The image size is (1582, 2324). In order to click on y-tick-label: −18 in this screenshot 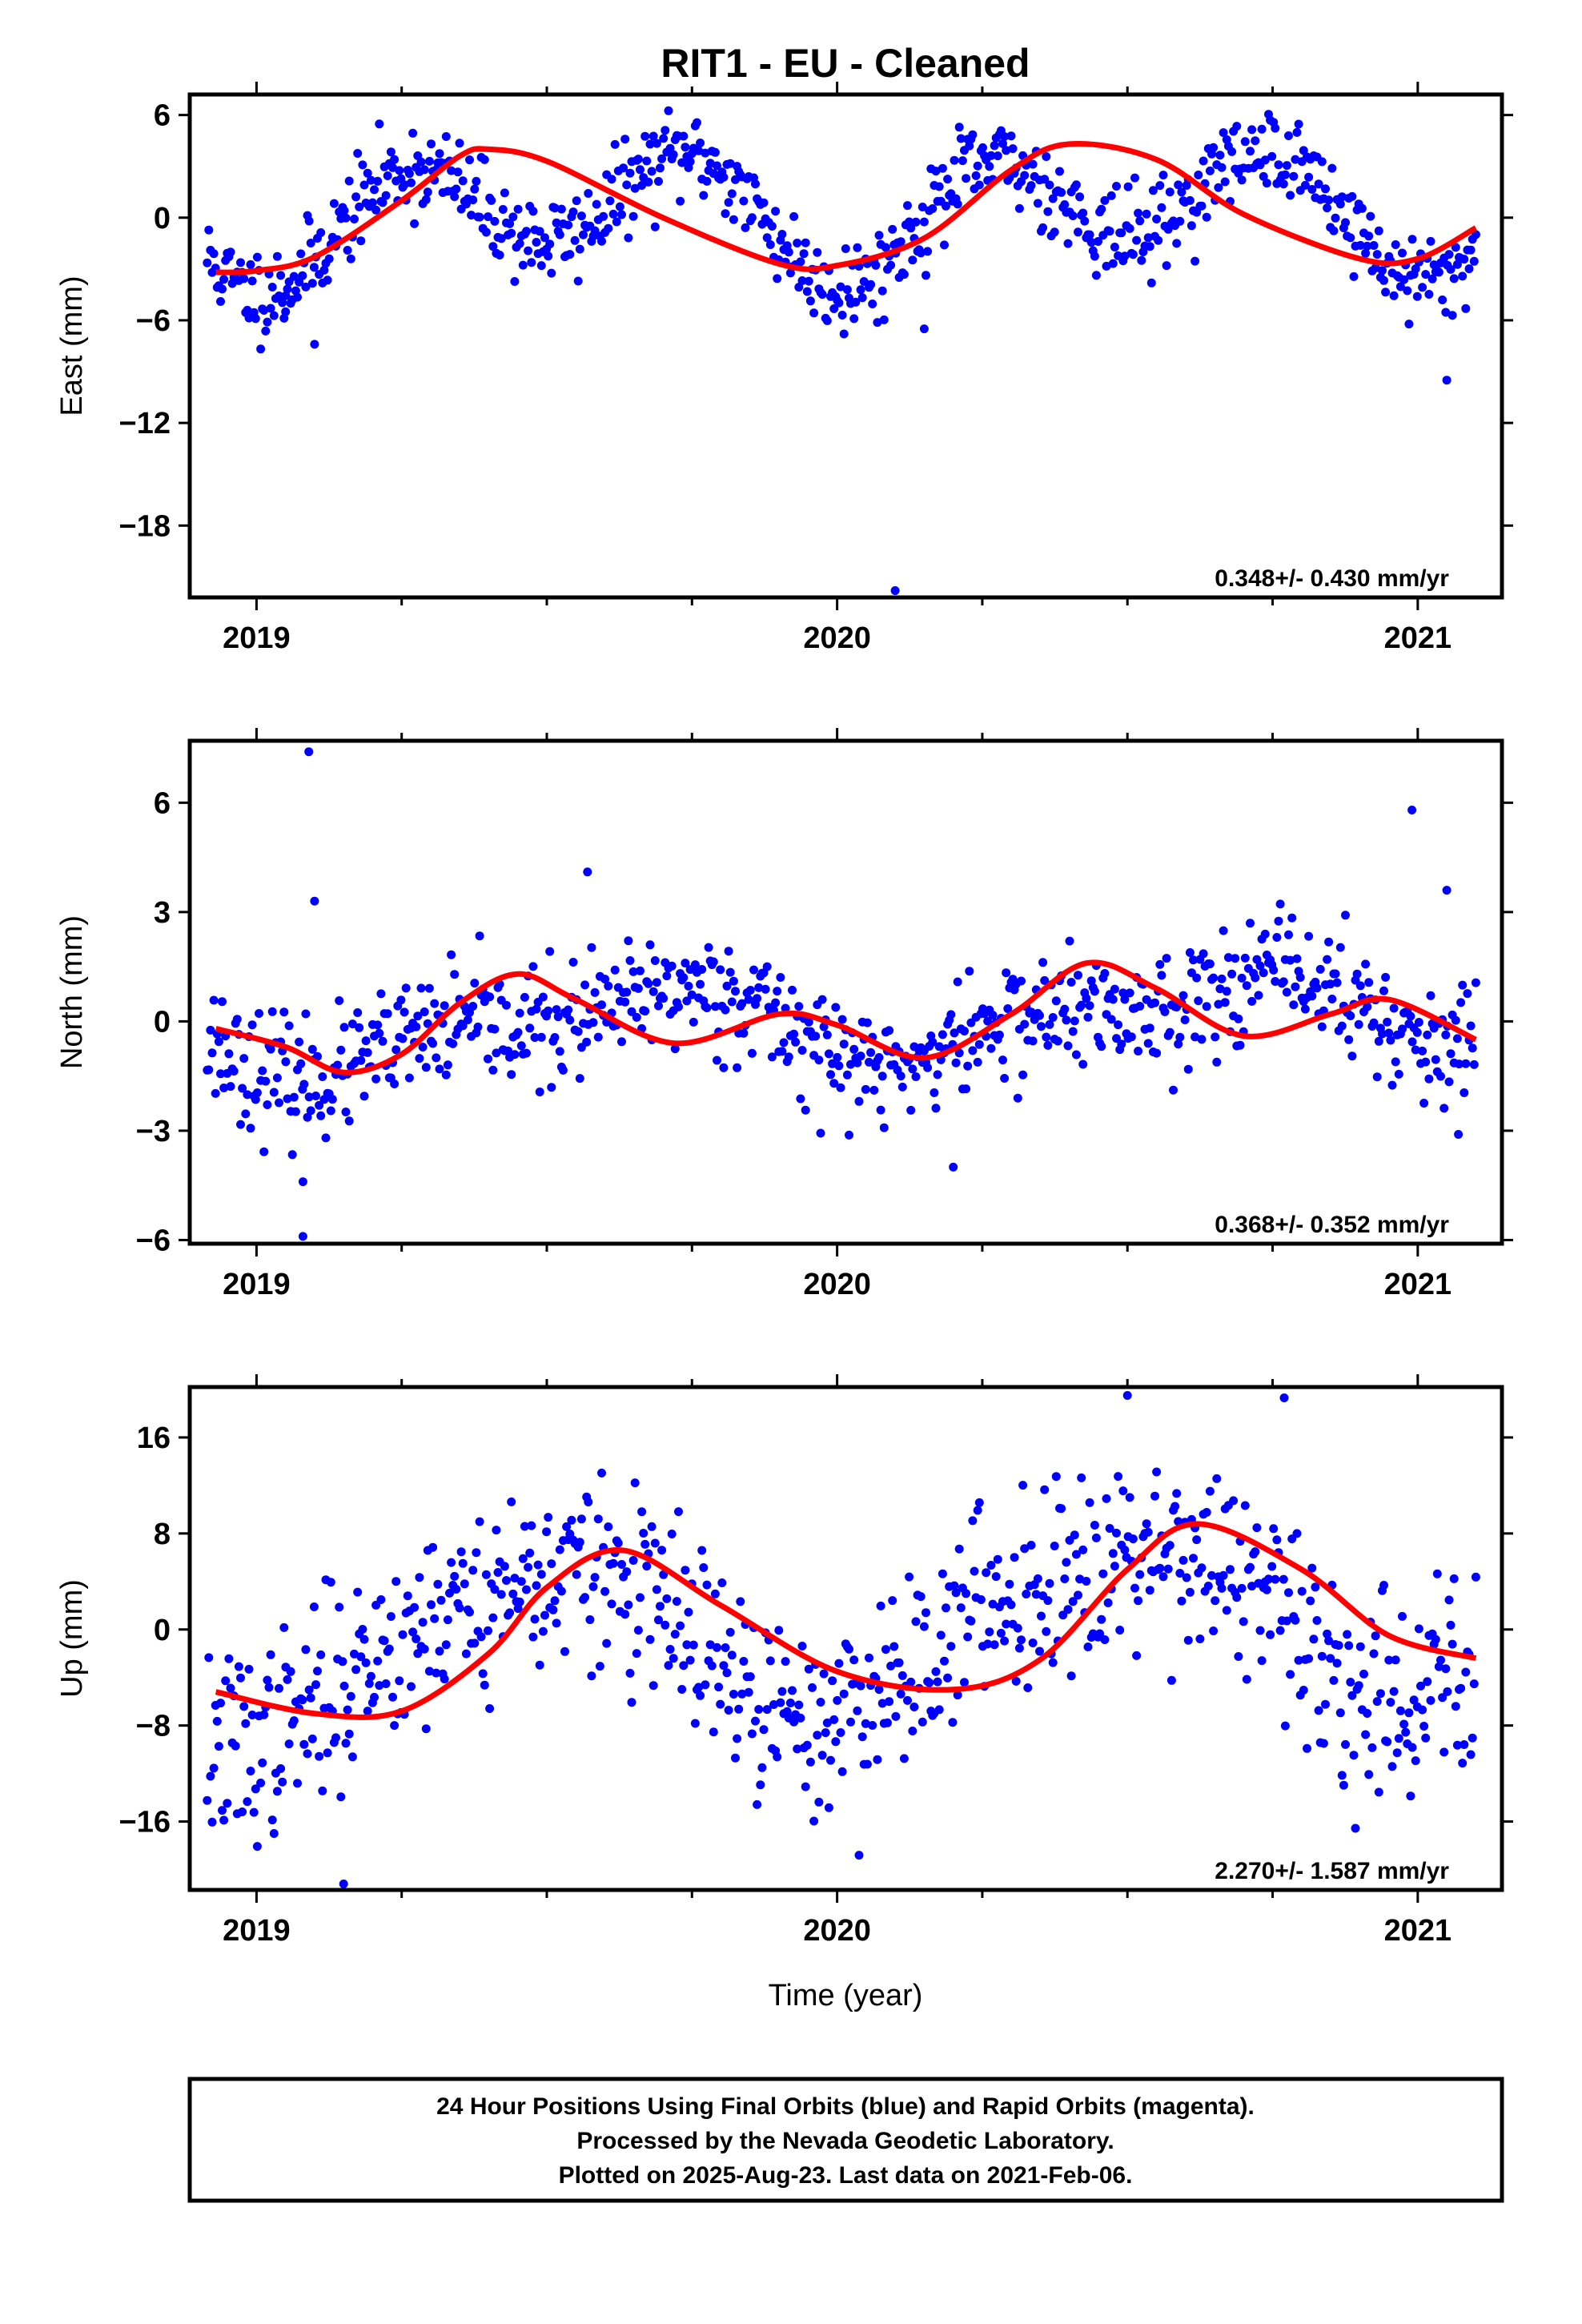, I will do `click(145, 526)`.